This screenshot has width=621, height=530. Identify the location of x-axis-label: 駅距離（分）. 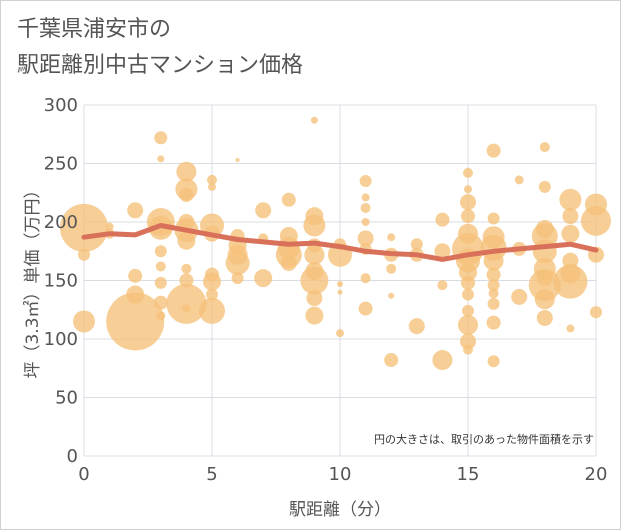
(340, 510).